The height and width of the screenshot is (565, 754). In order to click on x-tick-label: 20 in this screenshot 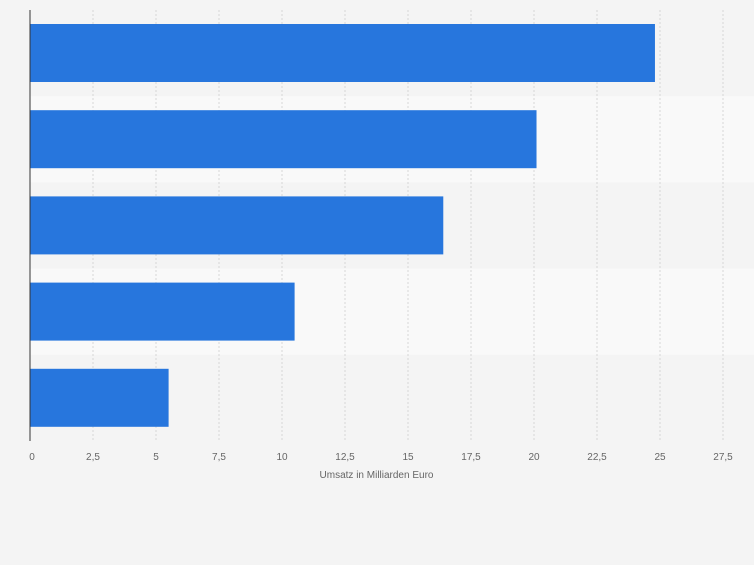, I will do `click(534, 457)`.